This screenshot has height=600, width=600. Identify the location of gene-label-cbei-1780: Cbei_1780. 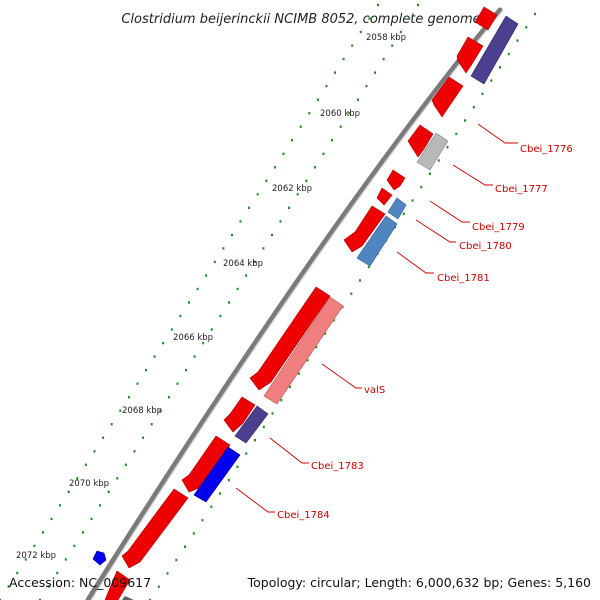
(485, 246).